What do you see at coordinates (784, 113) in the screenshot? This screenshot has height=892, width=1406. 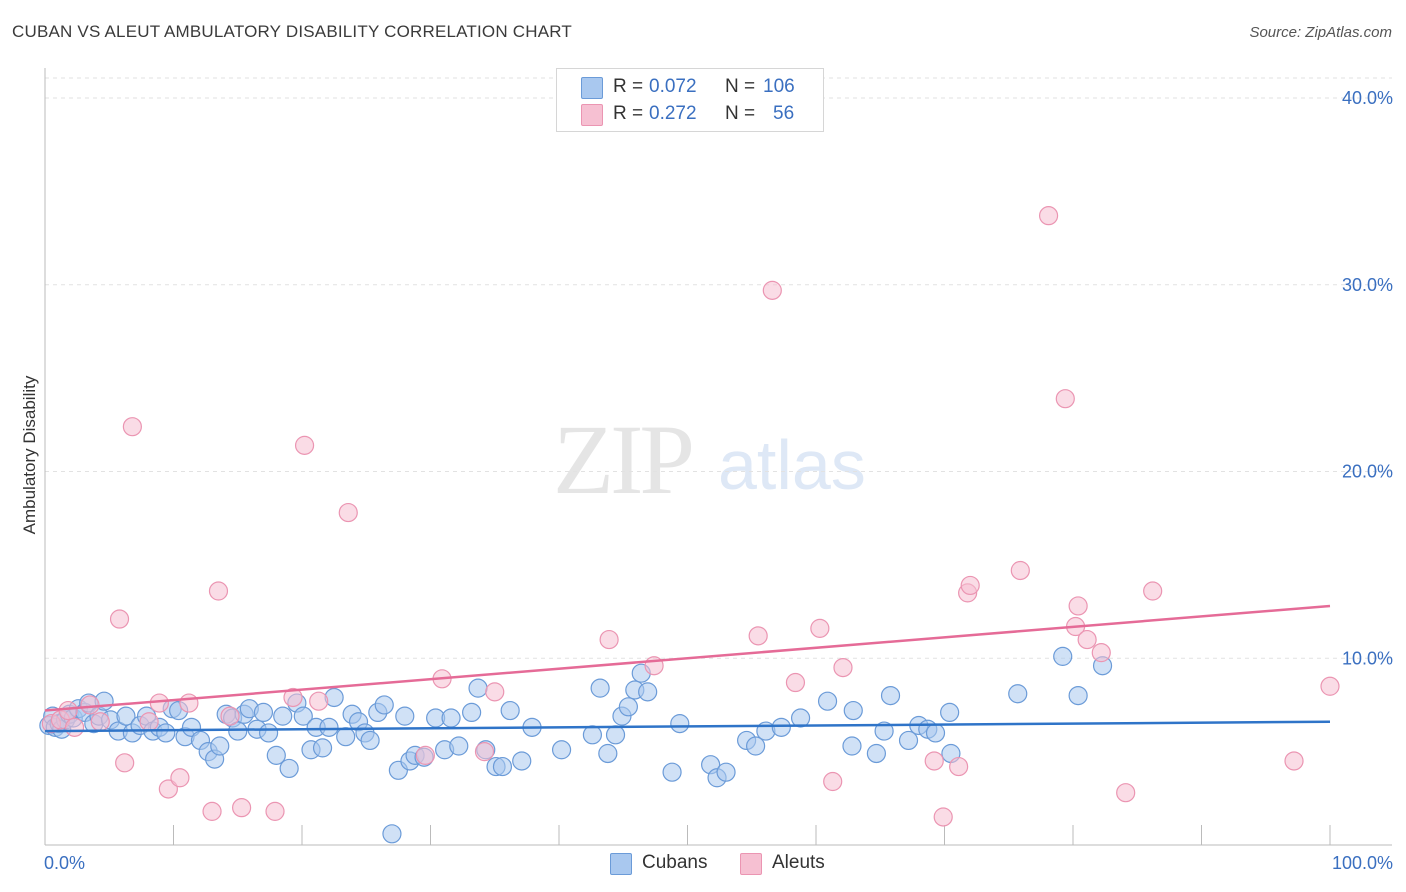 I see `aleuts-n-value: 56` at bounding box center [784, 113].